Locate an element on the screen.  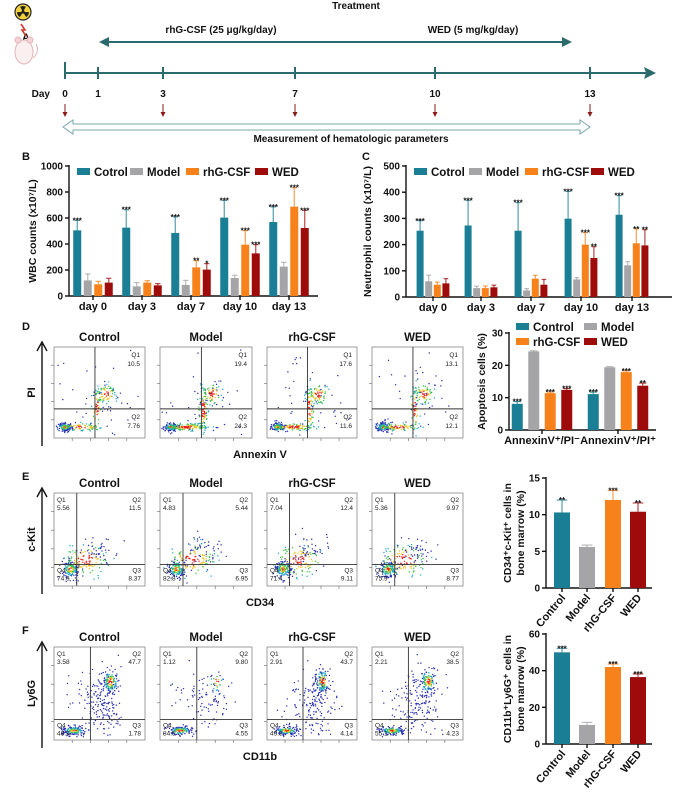
quadrant-label: 10.5 is located at coordinates (133, 364).